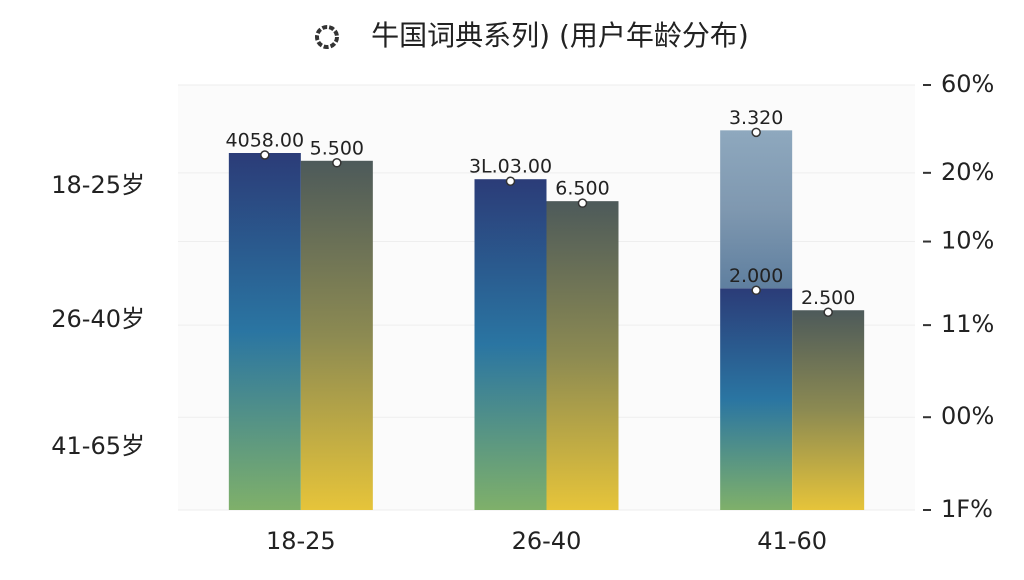  I want to click on y-tick-label: 11%, so click(967, 324).